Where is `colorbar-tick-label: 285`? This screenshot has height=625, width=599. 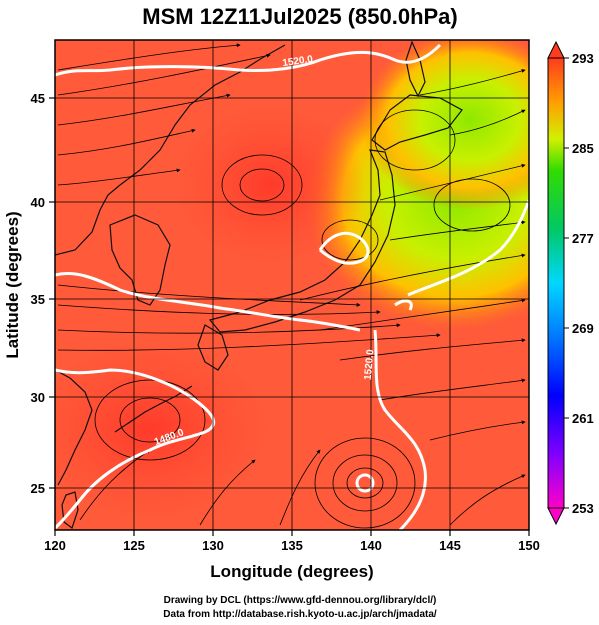 colorbar-tick-label: 285 is located at coordinates (583, 148).